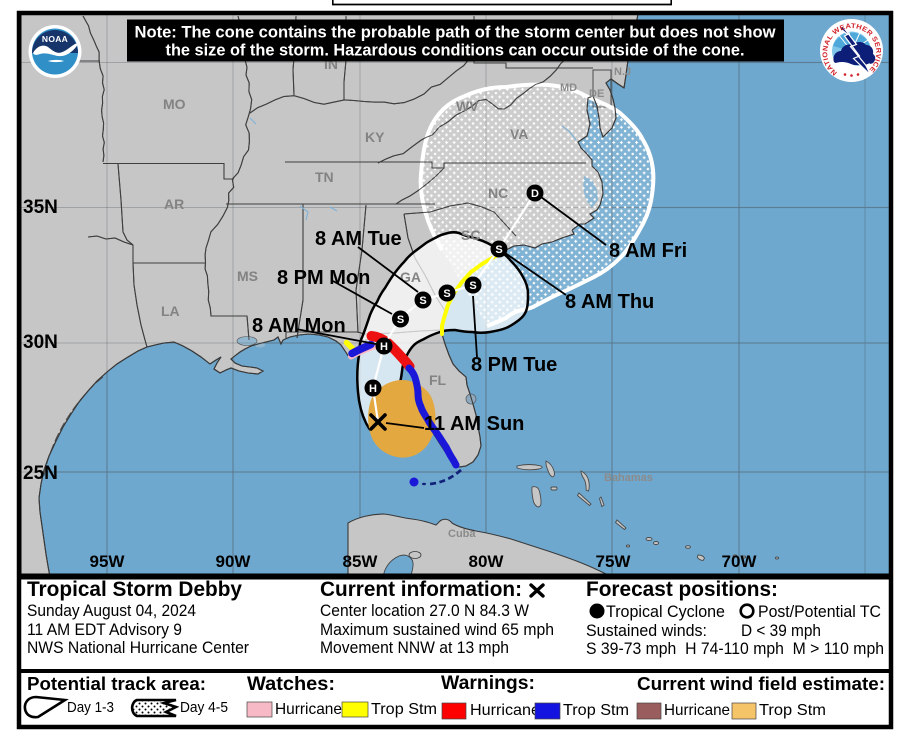  I want to click on svg-text: Forecast positions:, so click(682, 589).